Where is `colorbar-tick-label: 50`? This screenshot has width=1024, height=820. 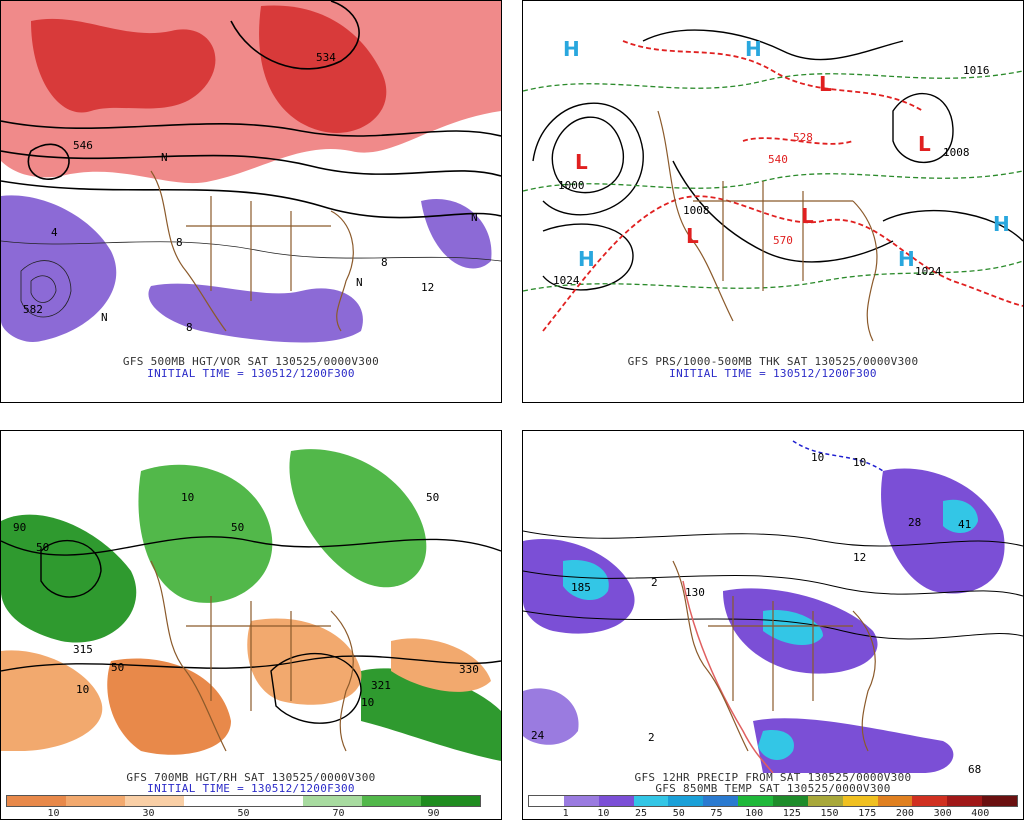 colorbar-tick-label: 50 is located at coordinates (678, 813).